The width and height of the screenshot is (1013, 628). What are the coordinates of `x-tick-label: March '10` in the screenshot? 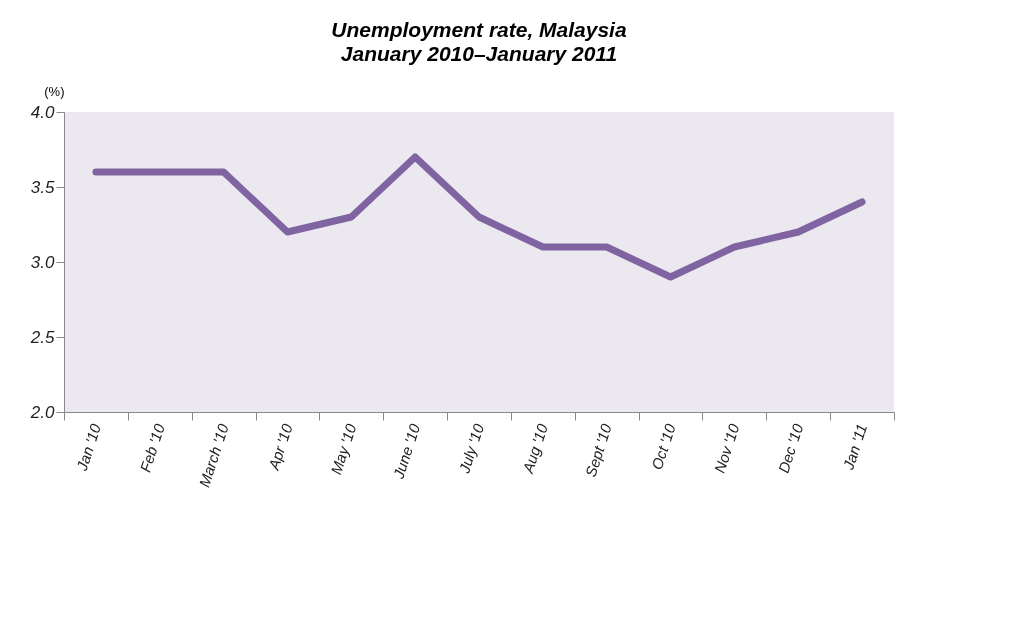 It's located at (213, 455).